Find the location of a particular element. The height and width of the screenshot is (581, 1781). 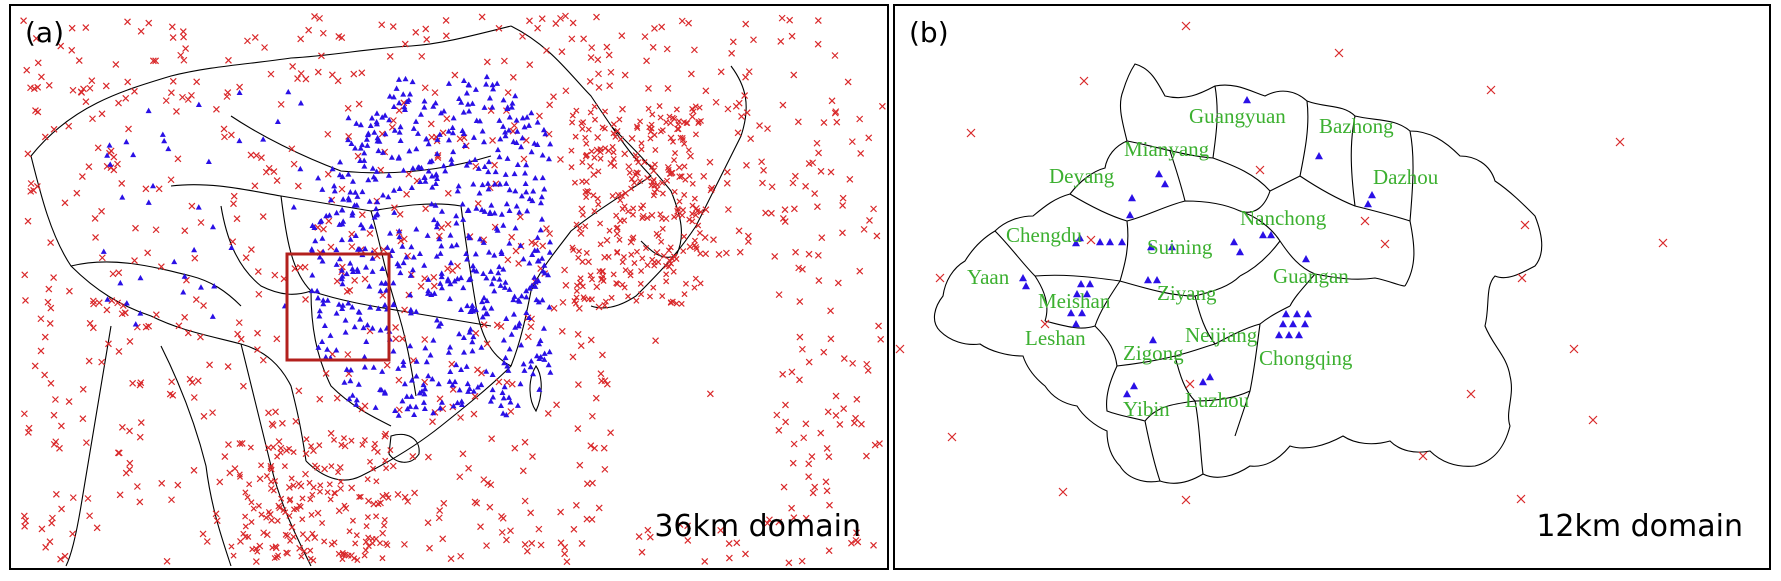

city-label-nanchong: Nanchong is located at coordinates (1283, 218).